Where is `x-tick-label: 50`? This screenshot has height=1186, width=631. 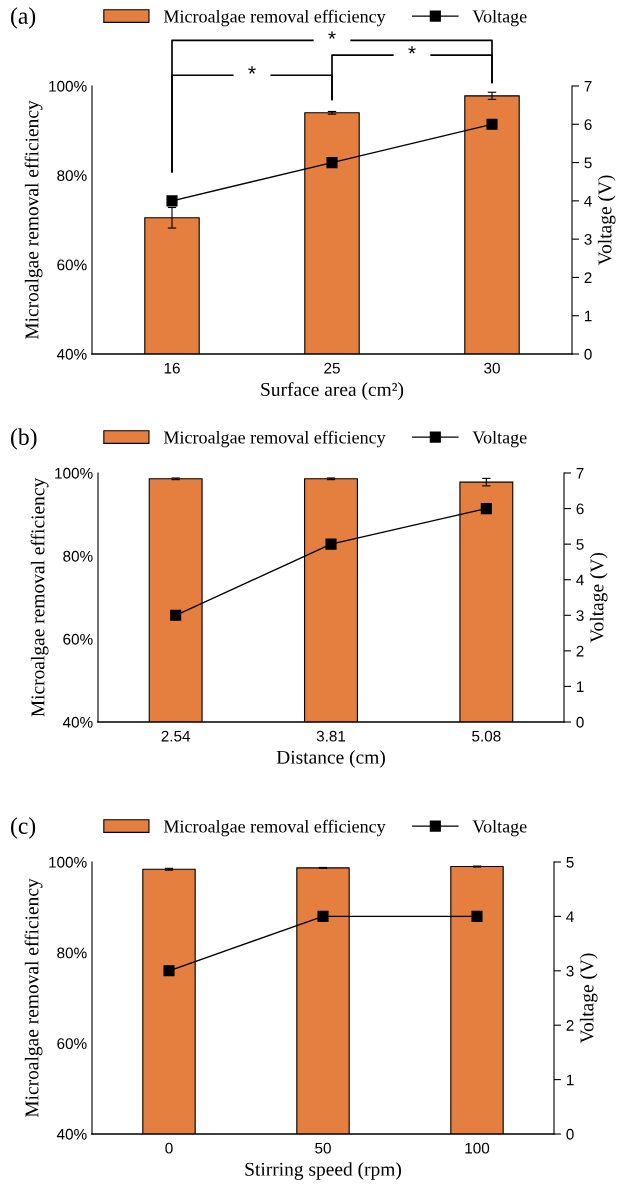 x-tick-label: 50 is located at coordinates (323, 1148).